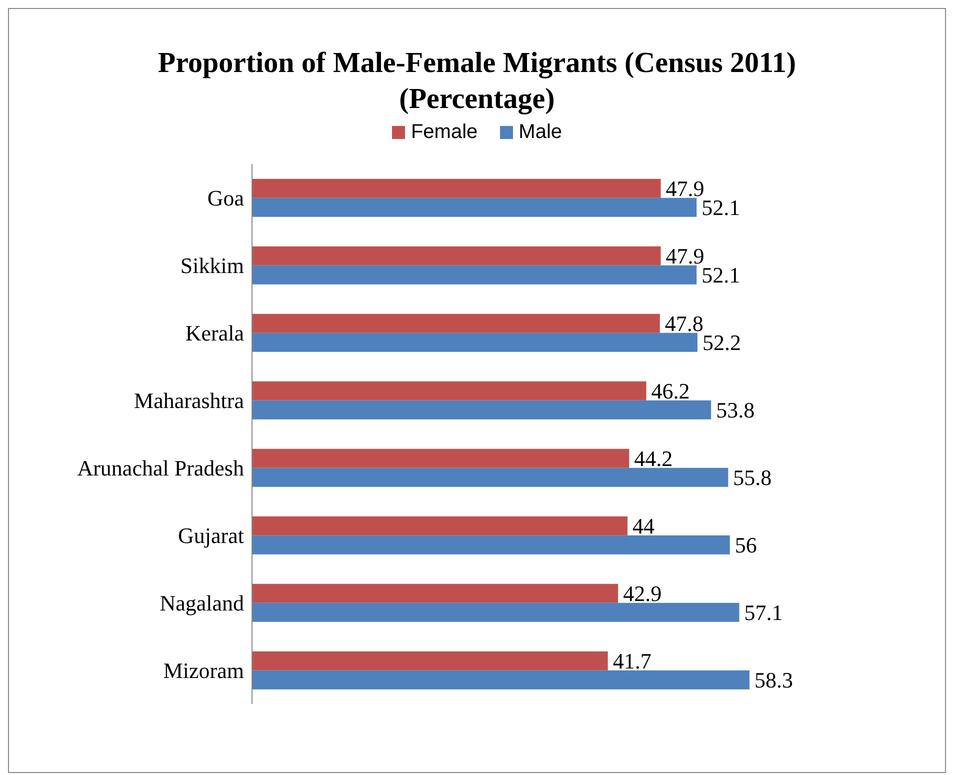  I want to click on data-label: 55.8, so click(752, 477).